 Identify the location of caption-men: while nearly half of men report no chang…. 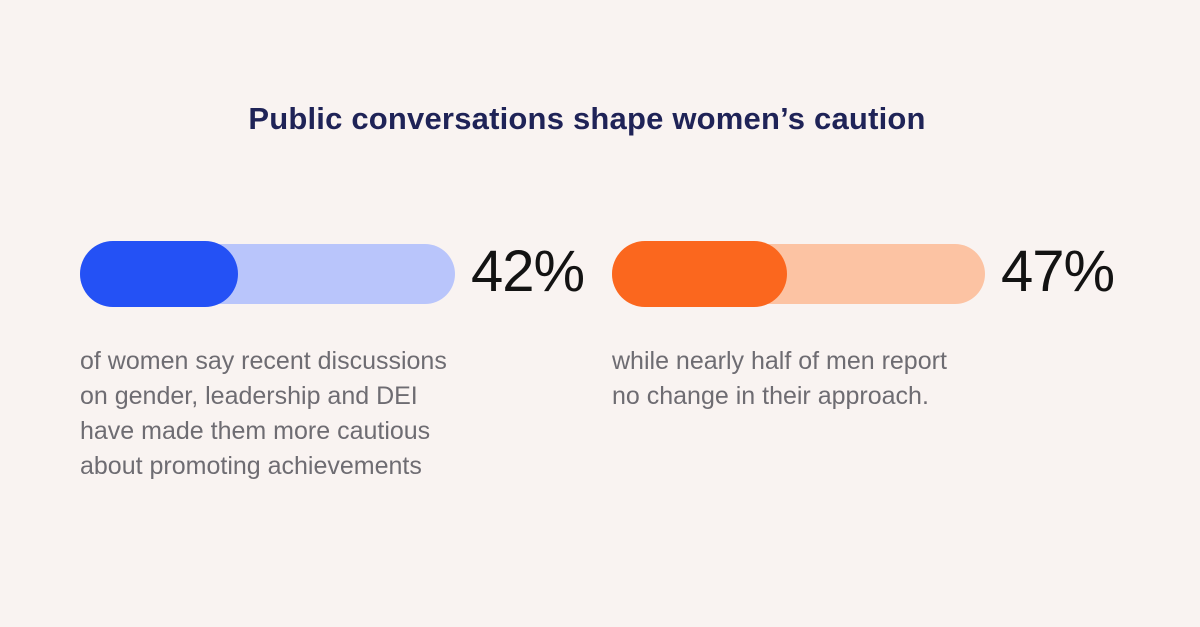
(779, 378).